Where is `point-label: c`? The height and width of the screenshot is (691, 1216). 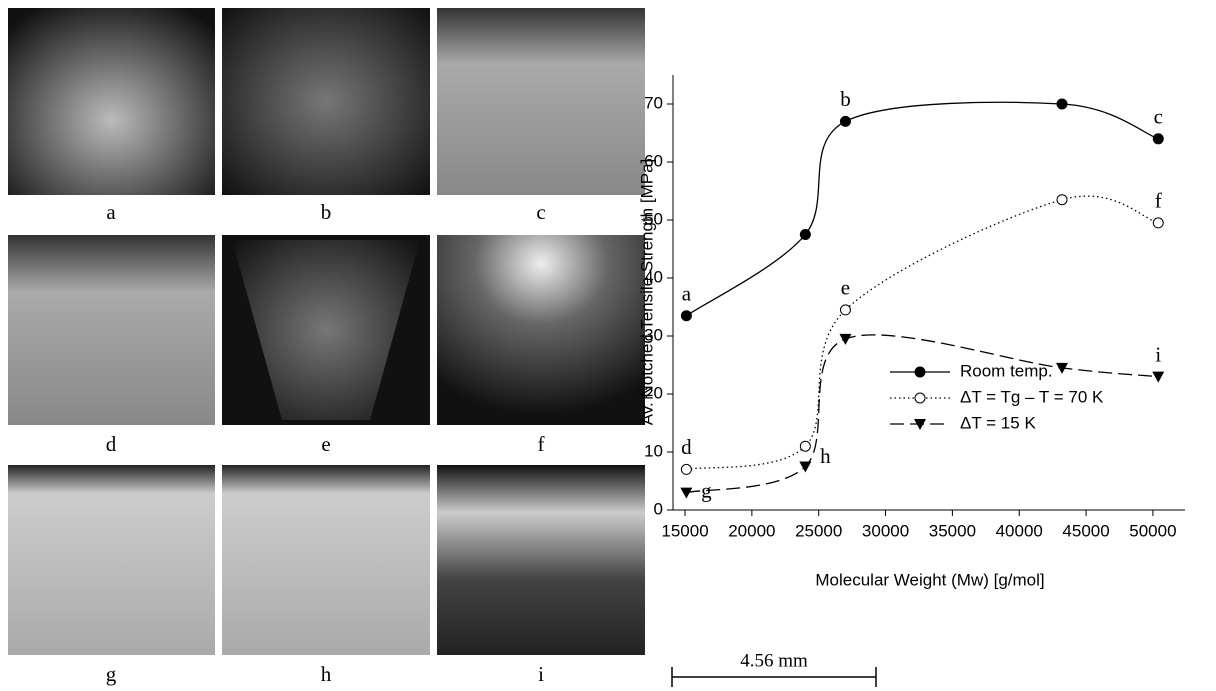 point-label: c is located at coordinates (1158, 117).